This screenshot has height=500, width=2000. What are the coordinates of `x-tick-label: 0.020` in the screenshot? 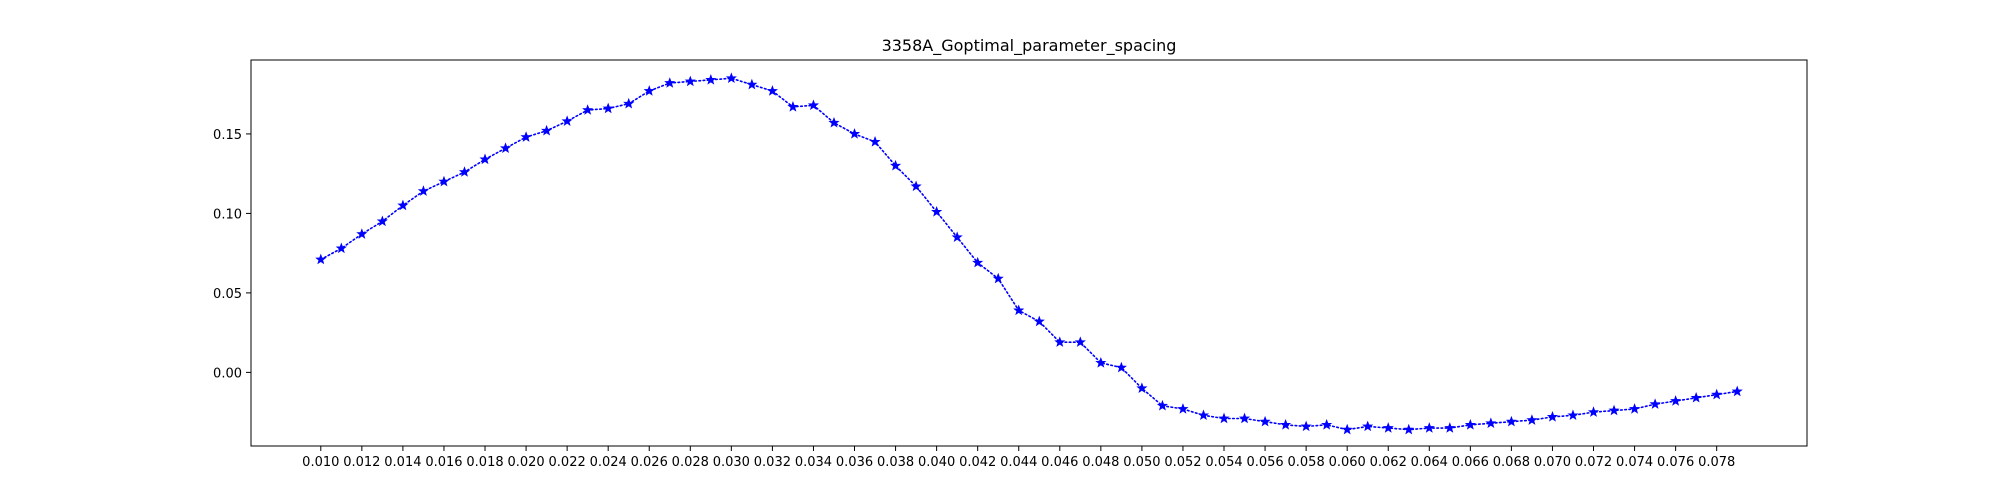 It's located at (525, 462).